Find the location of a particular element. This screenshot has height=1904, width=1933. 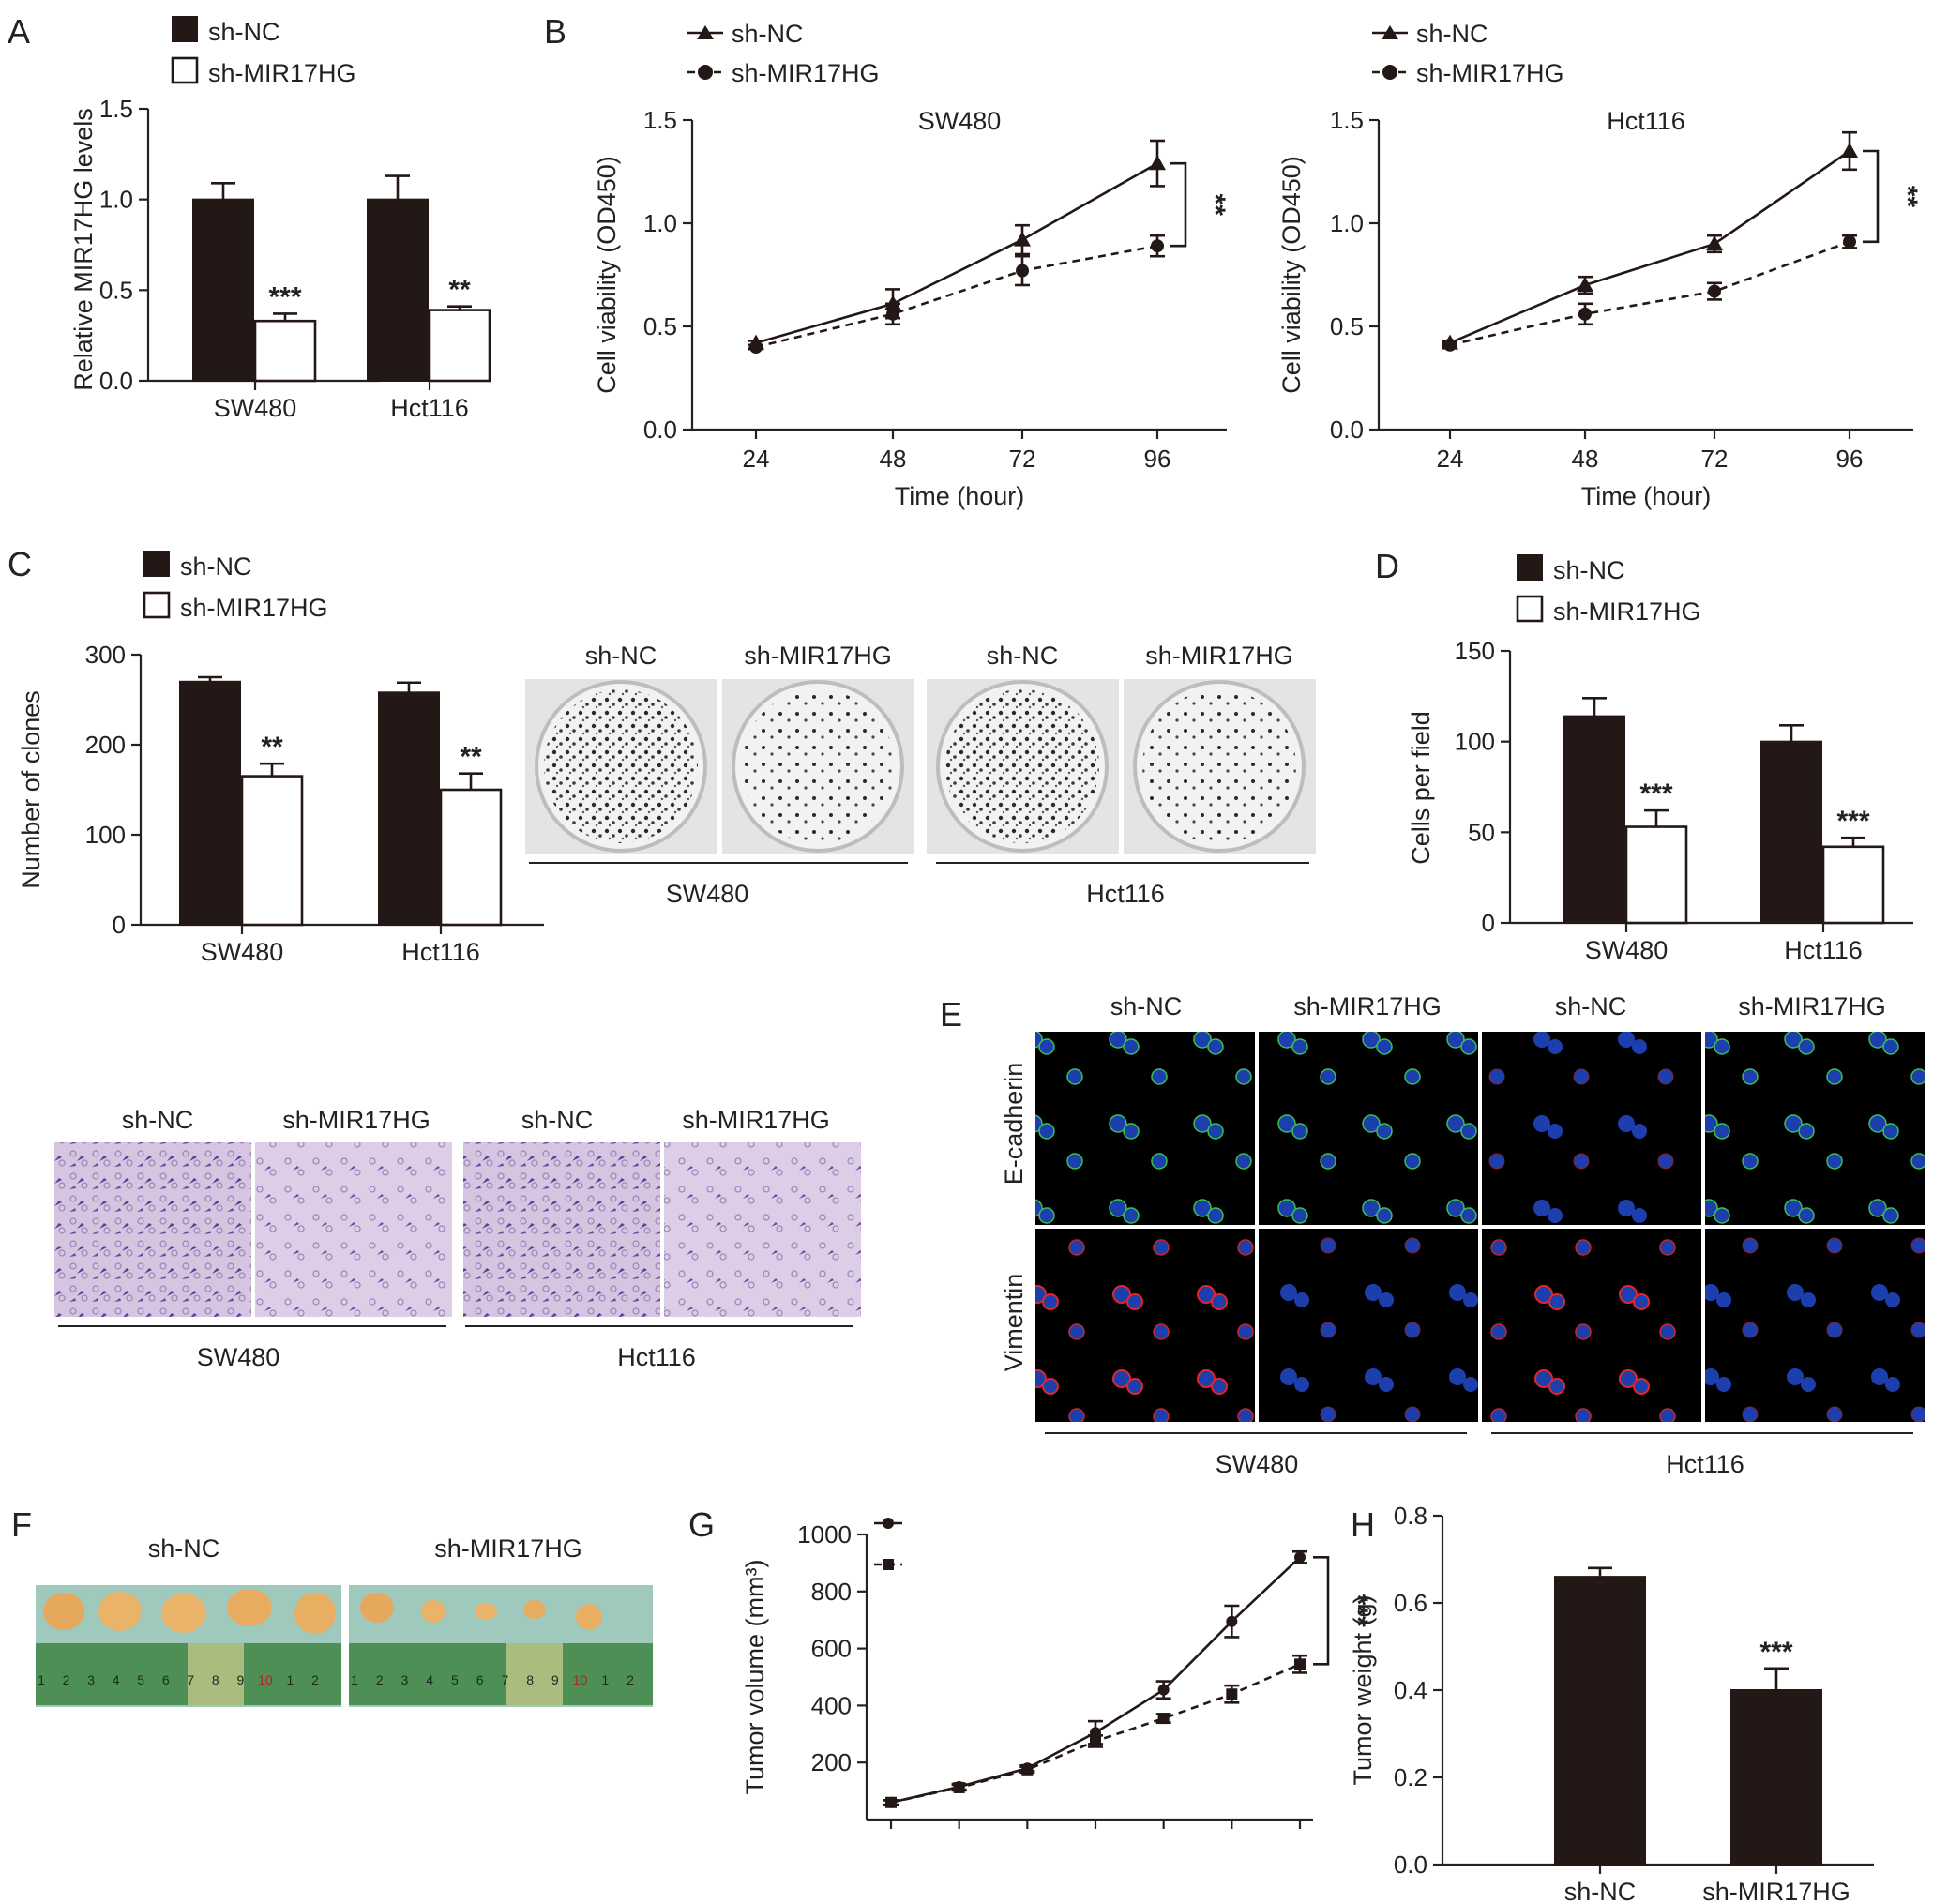

legend-c-swatch-nc is located at coordinates (156, 564).